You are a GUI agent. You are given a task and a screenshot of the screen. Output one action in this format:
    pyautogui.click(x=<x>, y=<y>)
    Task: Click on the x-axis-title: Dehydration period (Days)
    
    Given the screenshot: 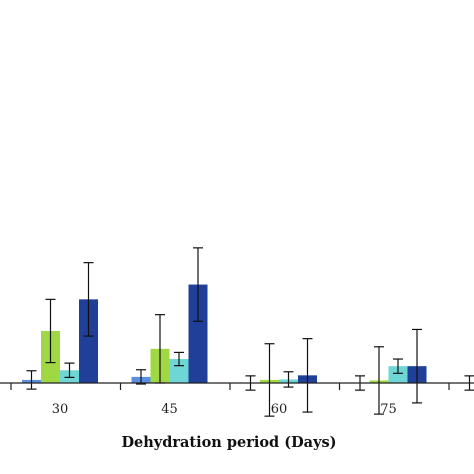 What is the action you would take?
    pyautogui.click(x=228, y=442)
    